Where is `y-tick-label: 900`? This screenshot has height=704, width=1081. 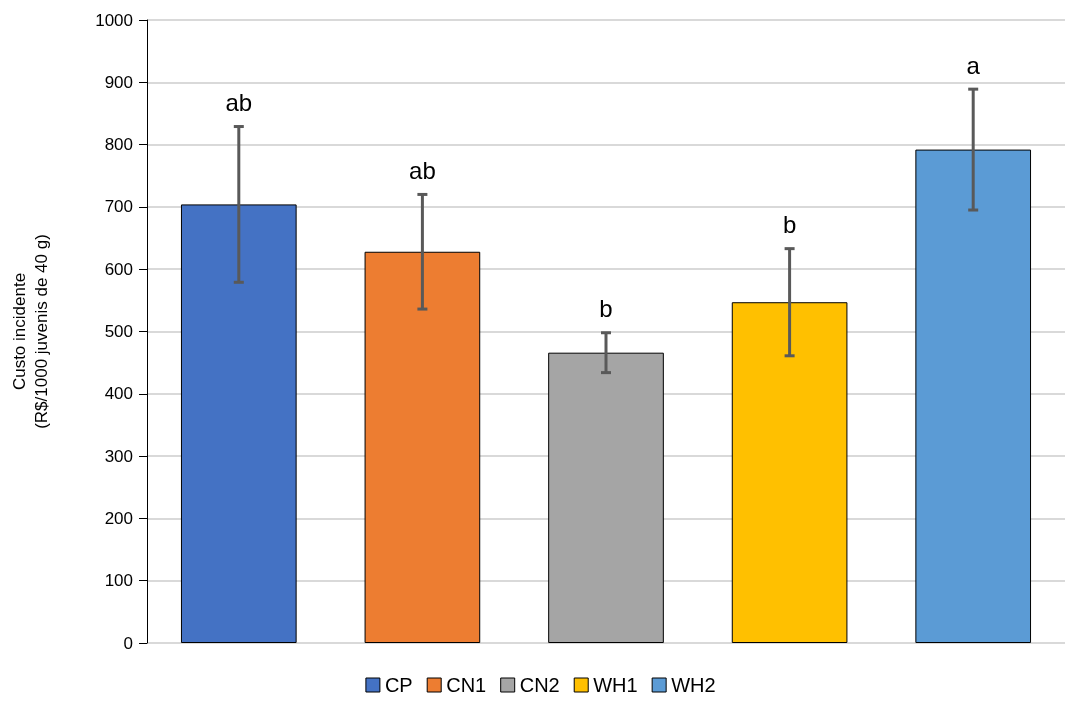 y-tick-label: 900 is located at coordinates (118, 82).